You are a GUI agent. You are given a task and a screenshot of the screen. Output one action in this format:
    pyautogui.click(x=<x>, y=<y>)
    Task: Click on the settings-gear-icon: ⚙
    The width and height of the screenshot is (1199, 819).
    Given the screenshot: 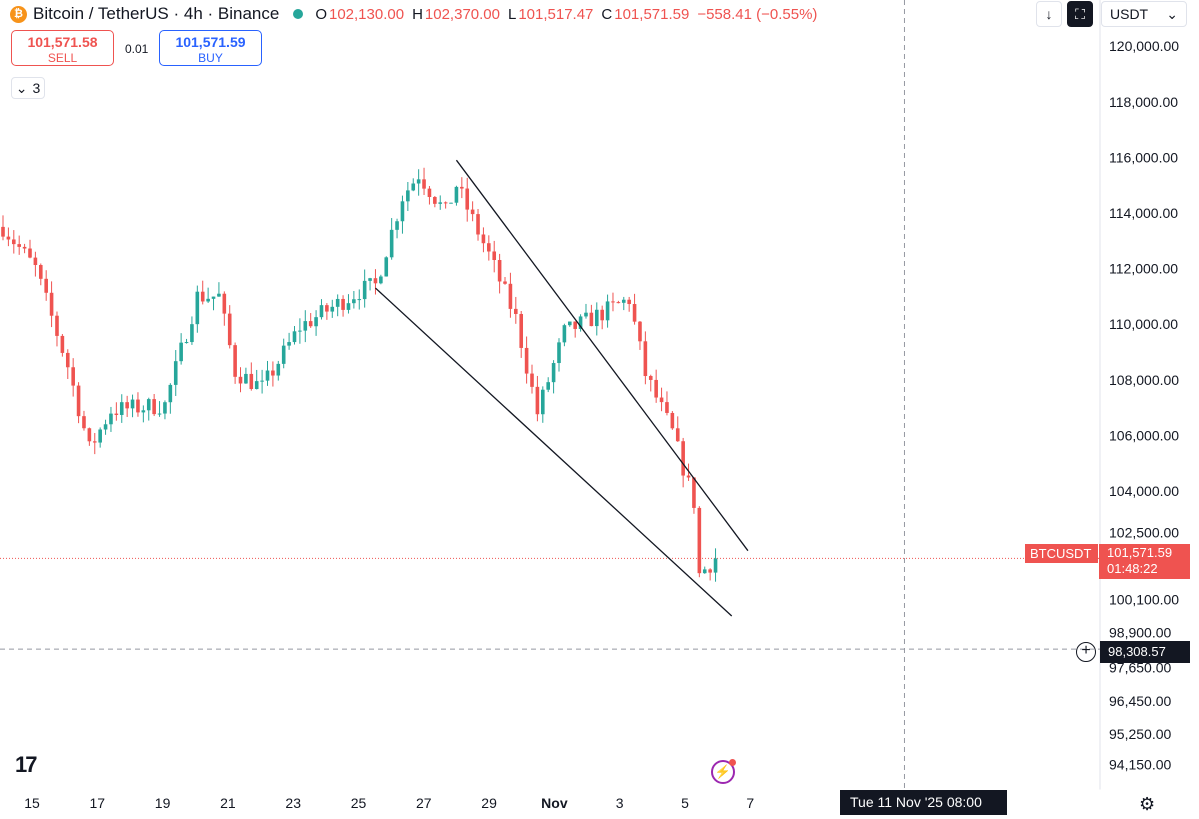 What is the action you would take?
    pyautogui.click(x=1147, y=804)
    